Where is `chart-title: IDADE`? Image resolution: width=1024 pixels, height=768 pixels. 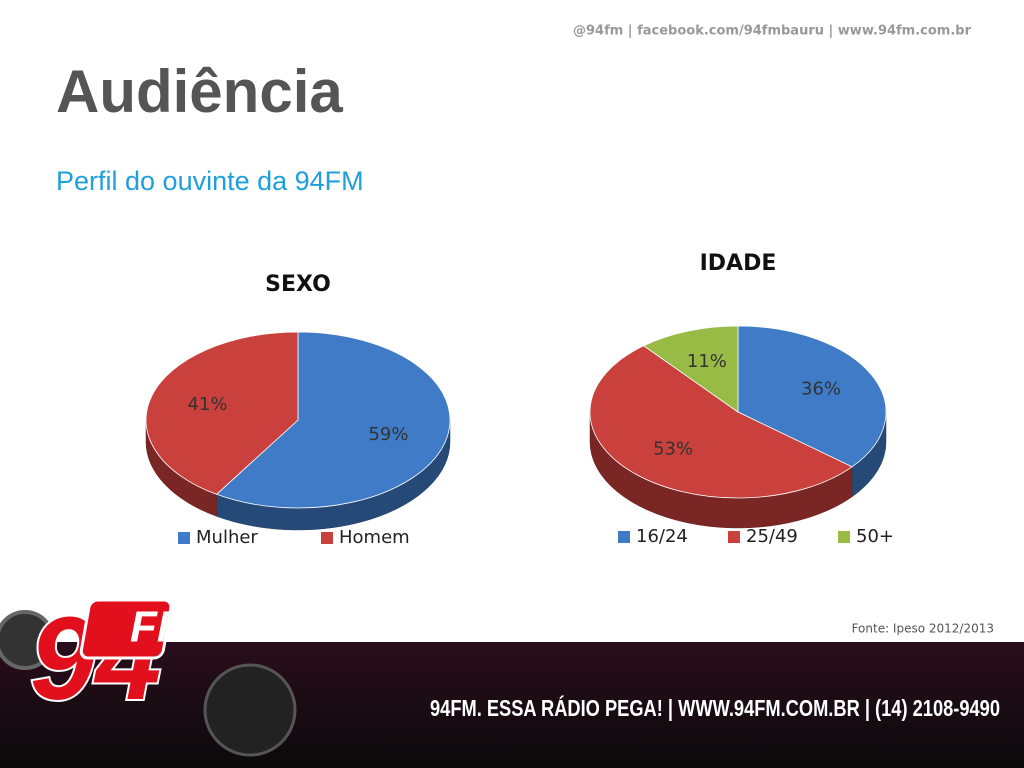 chart-title: IDADE is located at coordinates (738, 263).